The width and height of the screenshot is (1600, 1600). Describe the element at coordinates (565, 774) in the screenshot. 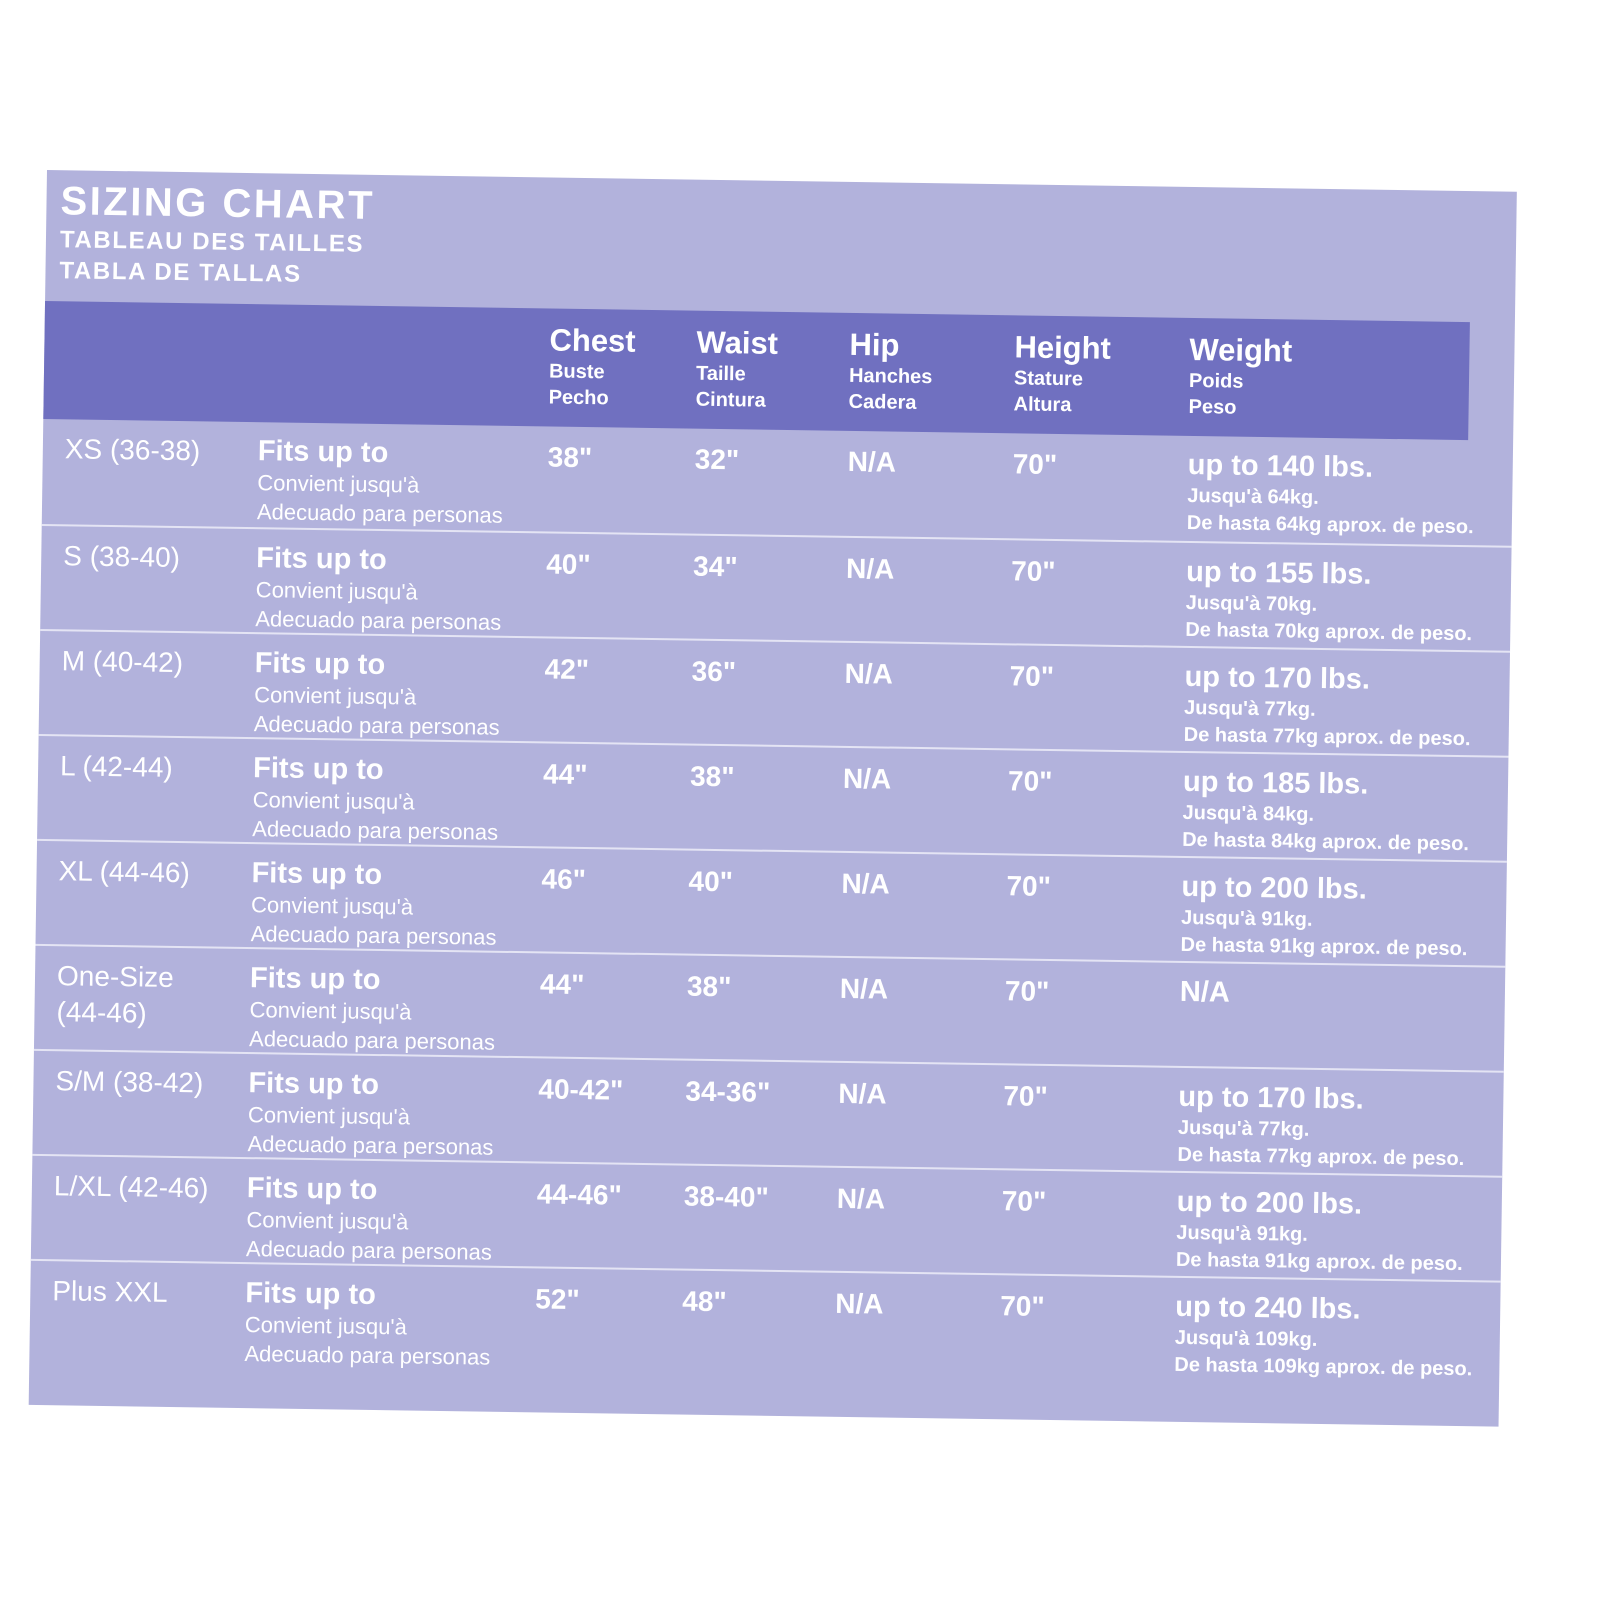

I see `chest-value: 44"` at that location.